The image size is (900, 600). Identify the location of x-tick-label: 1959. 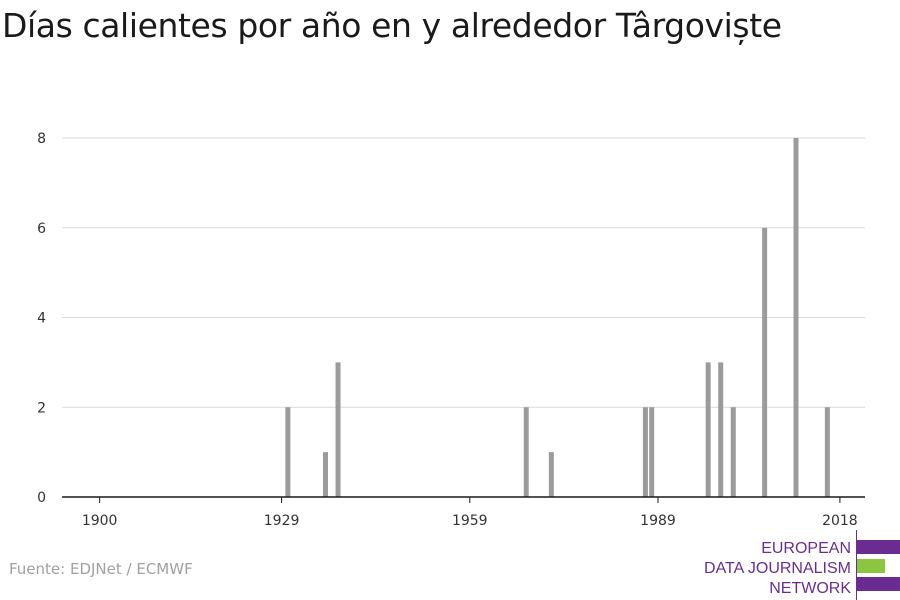
(470, 521).